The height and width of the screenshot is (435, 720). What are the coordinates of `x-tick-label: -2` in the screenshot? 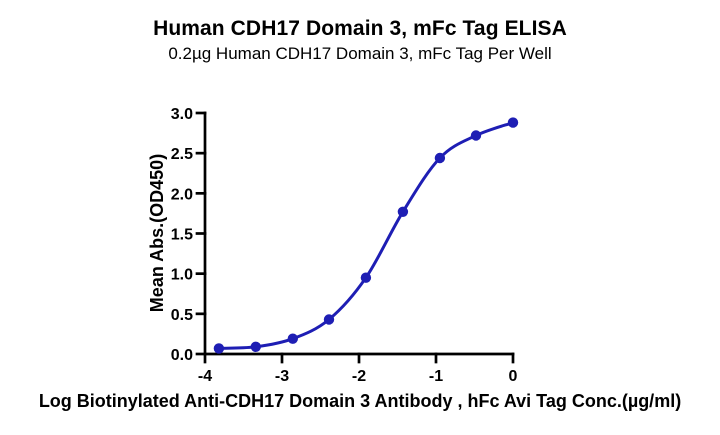 It's located at (359, 376).